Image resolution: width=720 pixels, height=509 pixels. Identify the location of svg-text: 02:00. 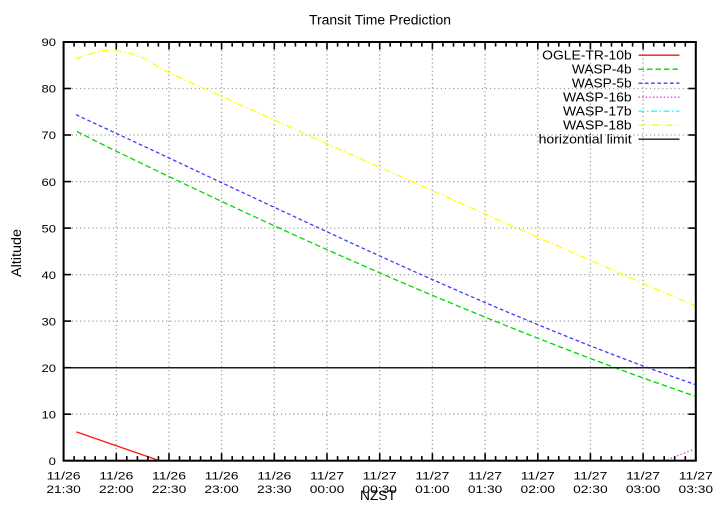
(538, 490).